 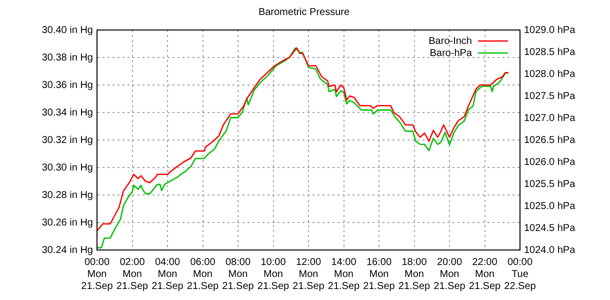 What do you see at coordinates (450, 41) in the screenshot?
I see `legend-label: Baro-Inch` at bounding box center [450, 41].